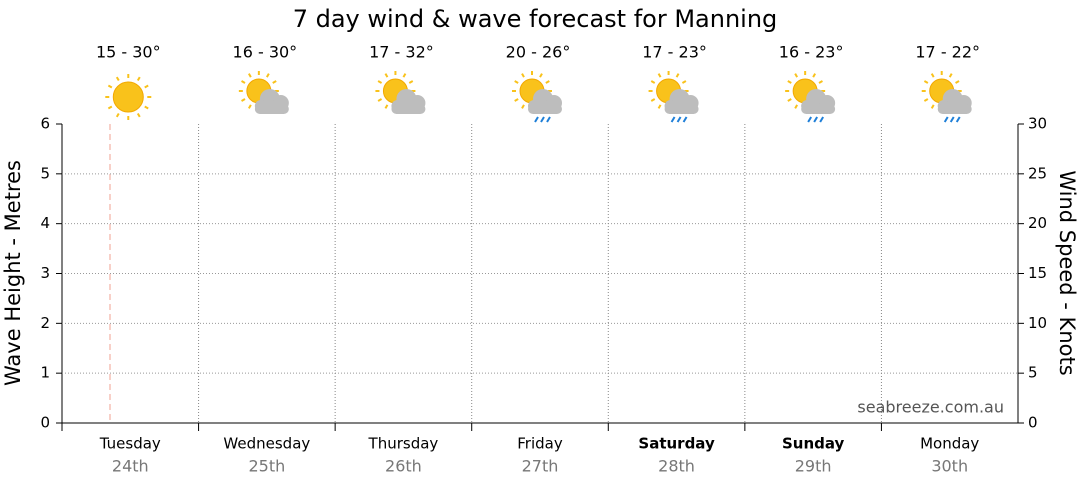 The height and width of the screenshot is (490, 1080). What do you see at coordinates (540, 466) in the screenshot?
I see `date-label: 27th` at bounding box center [540, 466].